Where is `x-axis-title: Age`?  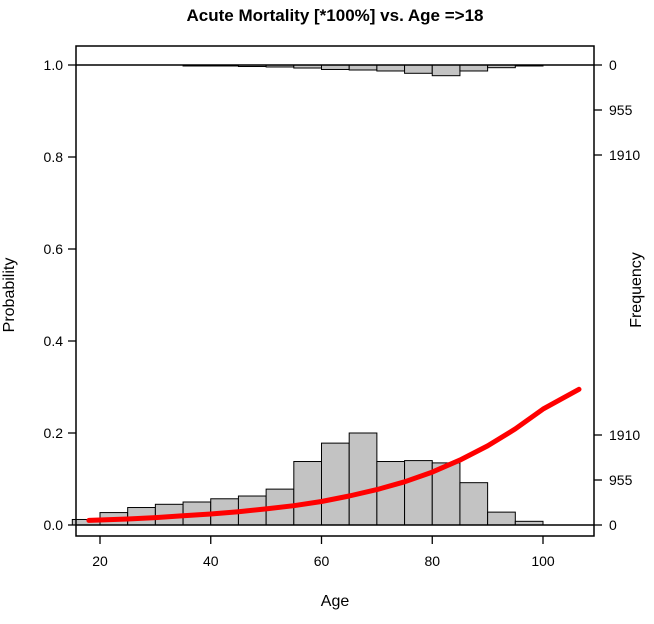 x-axis-title: Age is located at coordinates (335, 601).